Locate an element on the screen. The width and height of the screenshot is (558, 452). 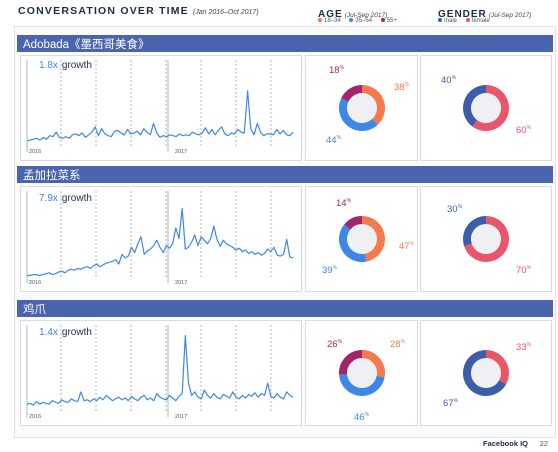
legend-item-age-18-34: 18–34 is located at coordinates (329, 21).